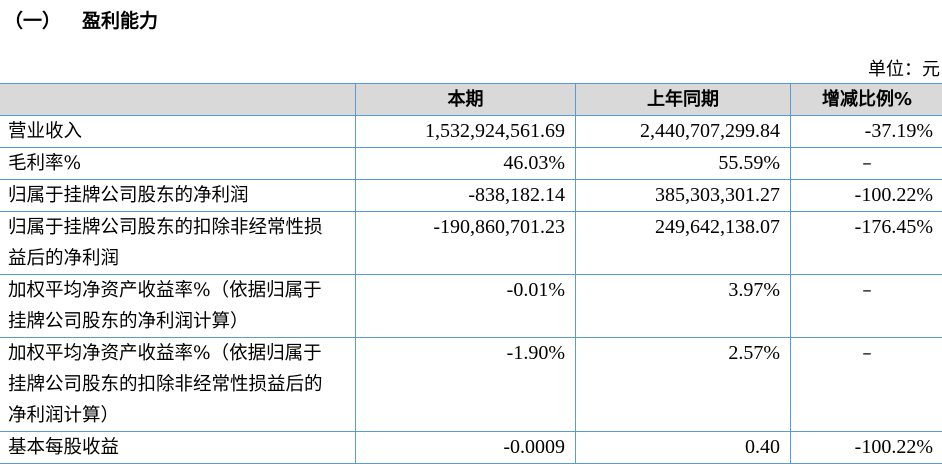  I want to click on prior-value: 2.57%, so click(683, 384).